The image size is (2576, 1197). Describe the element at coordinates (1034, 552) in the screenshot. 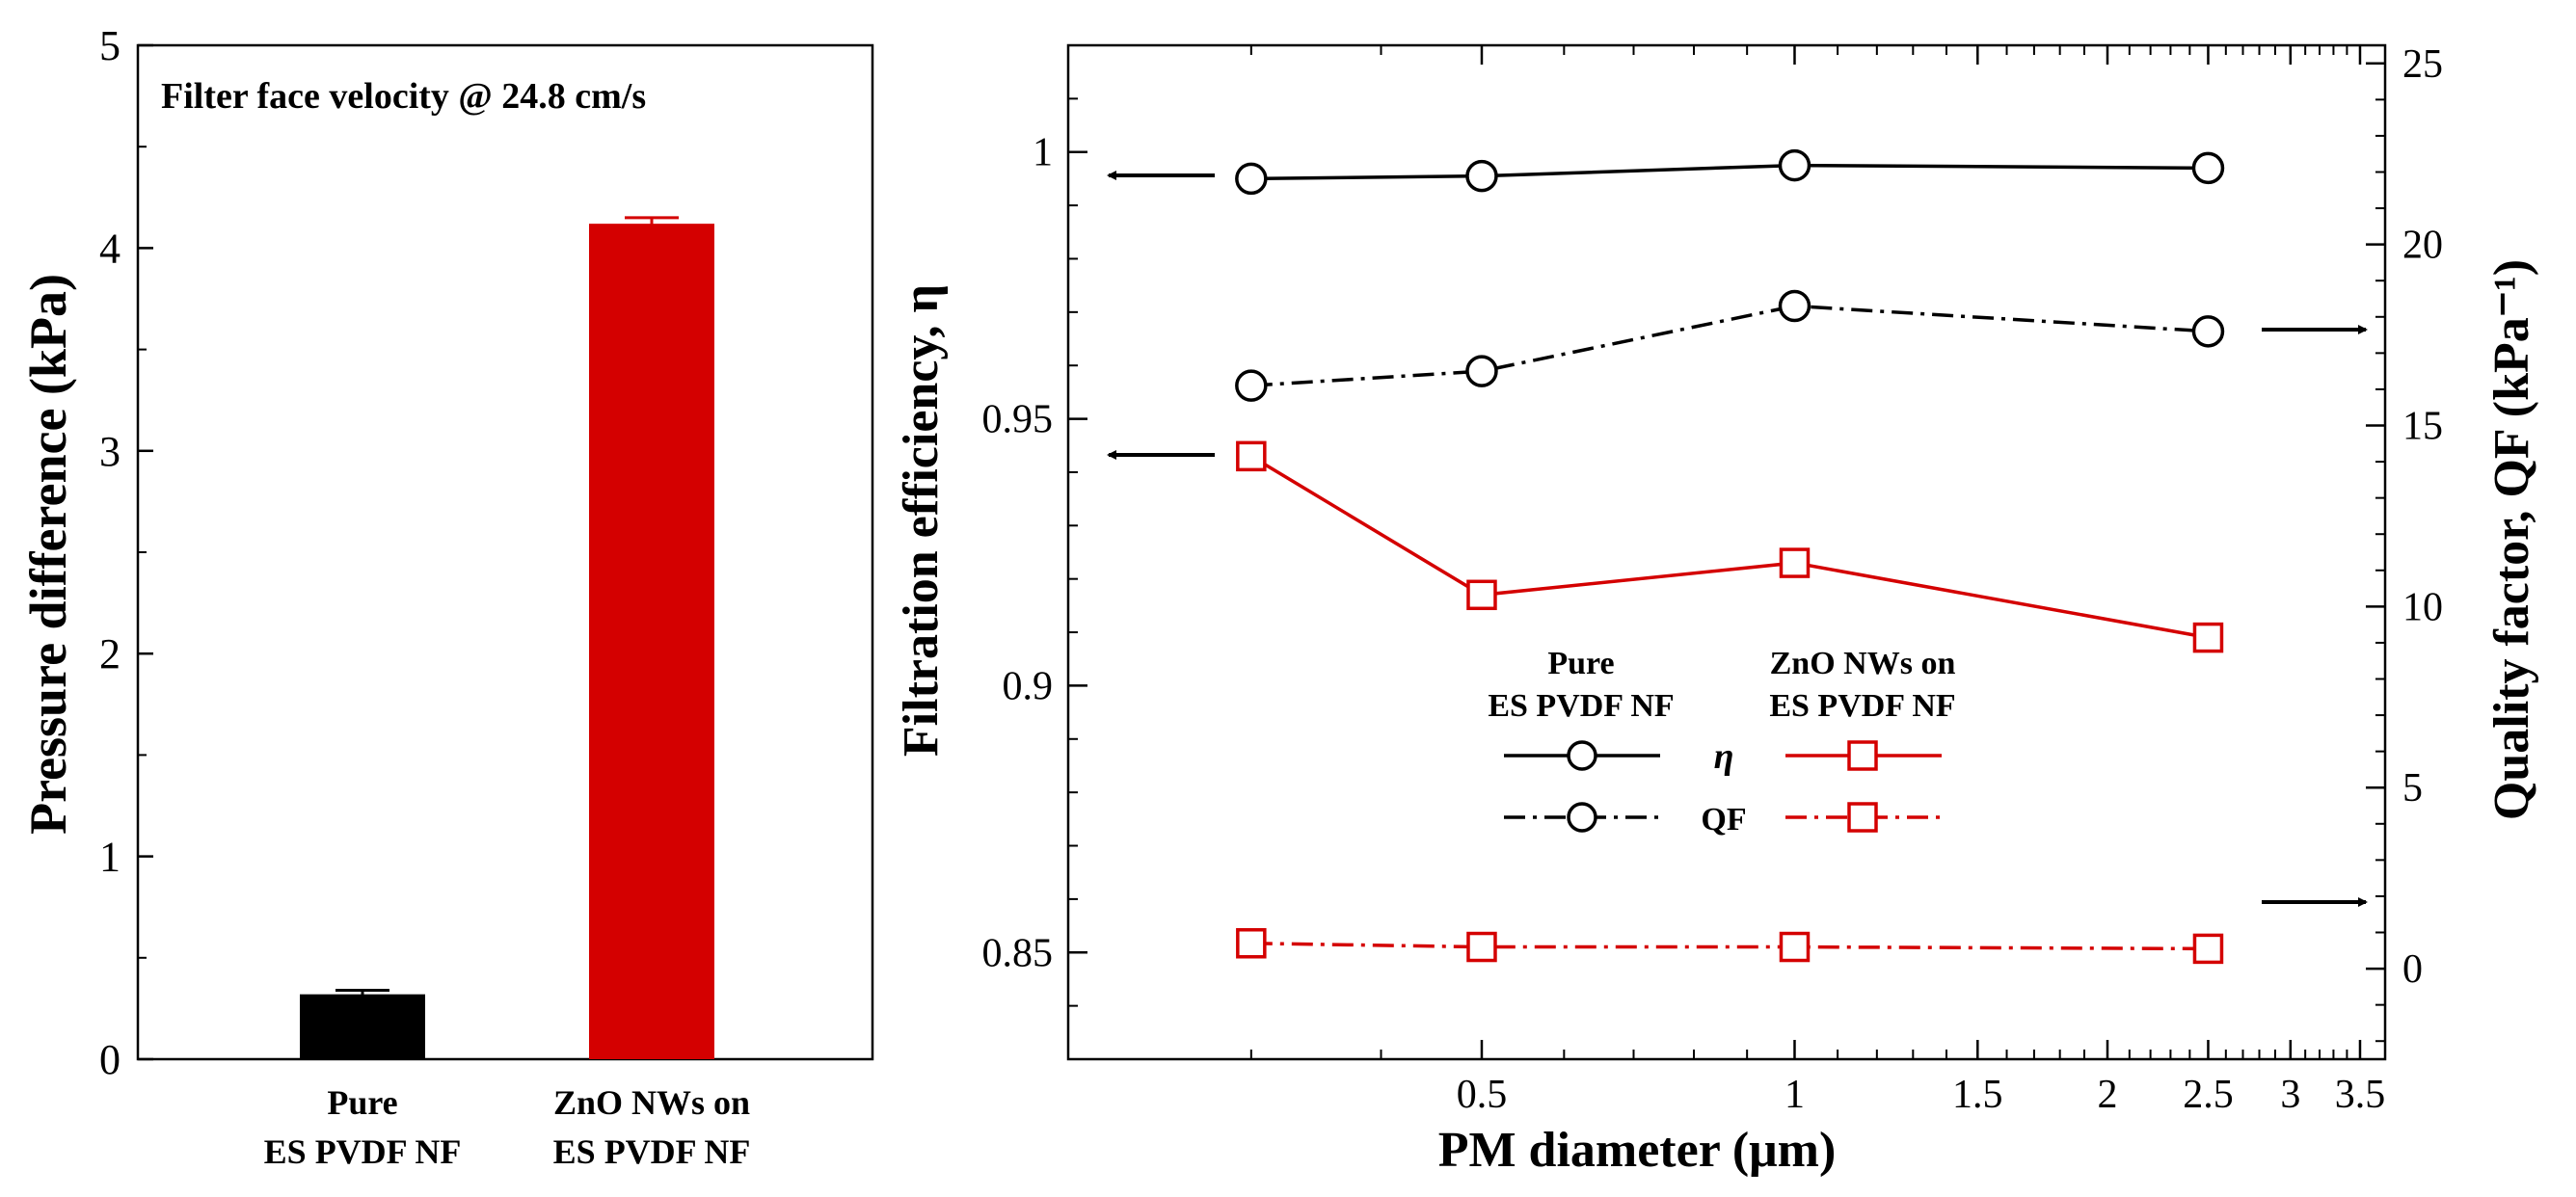

I see `line-left-y-ticks: 0.85 0.9 0.95 1` at that location.